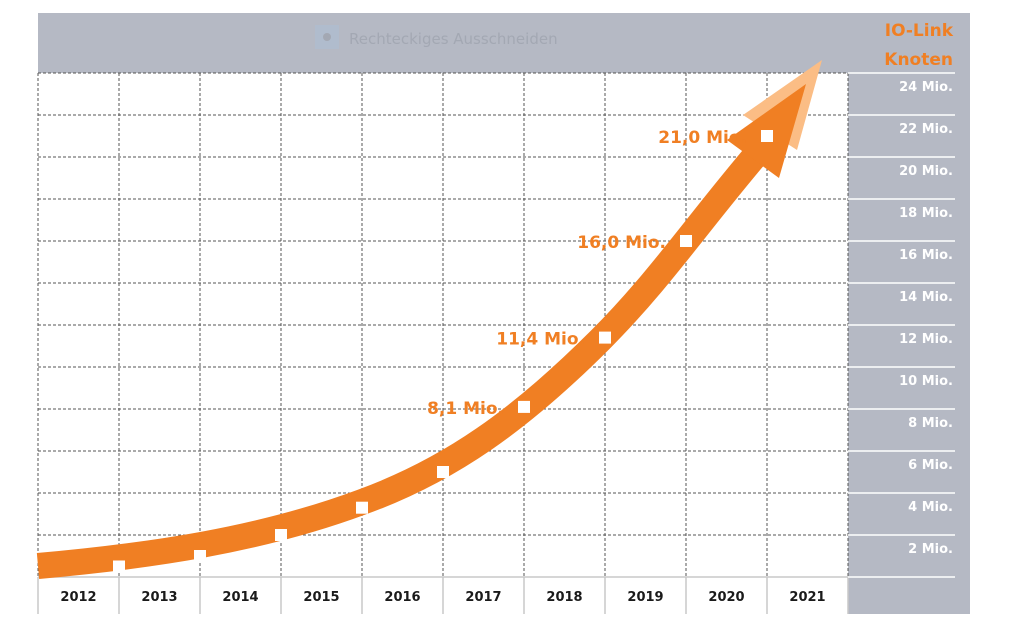  I want to click on data-label: 16,0 Mio., so click(621, 243).